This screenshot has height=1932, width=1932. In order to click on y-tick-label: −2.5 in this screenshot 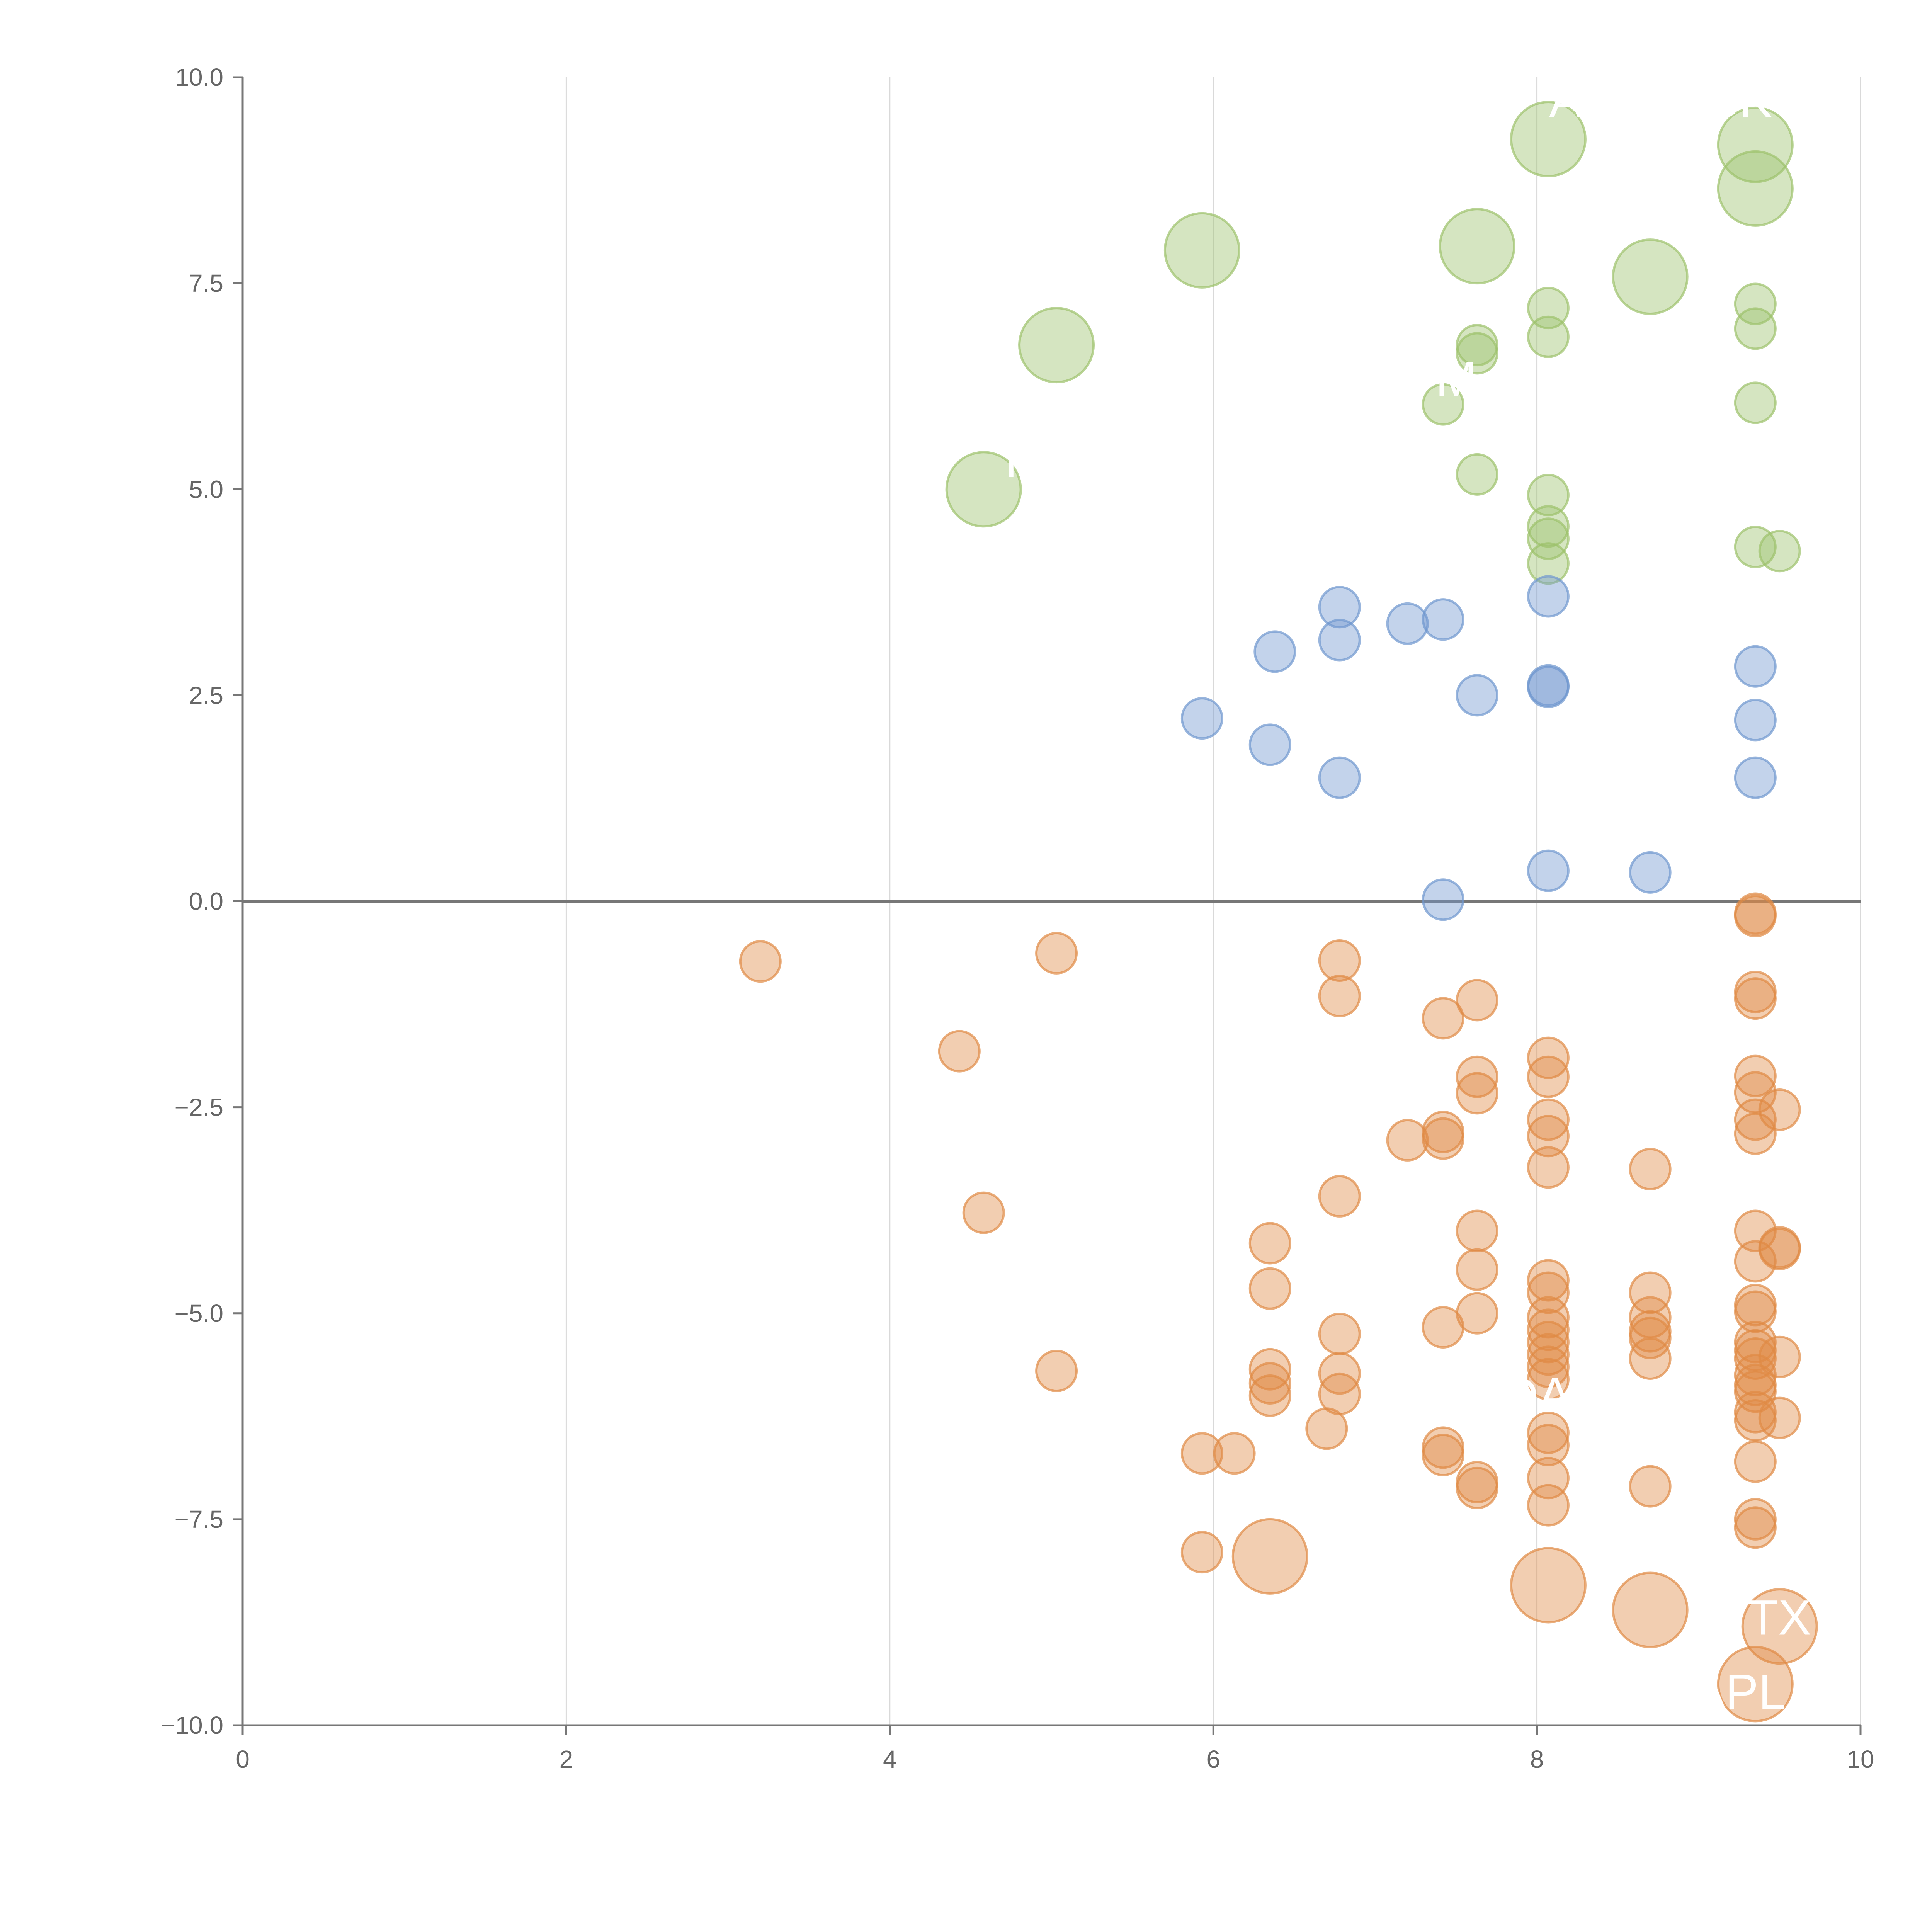, I will do `click(199, 1107)`.